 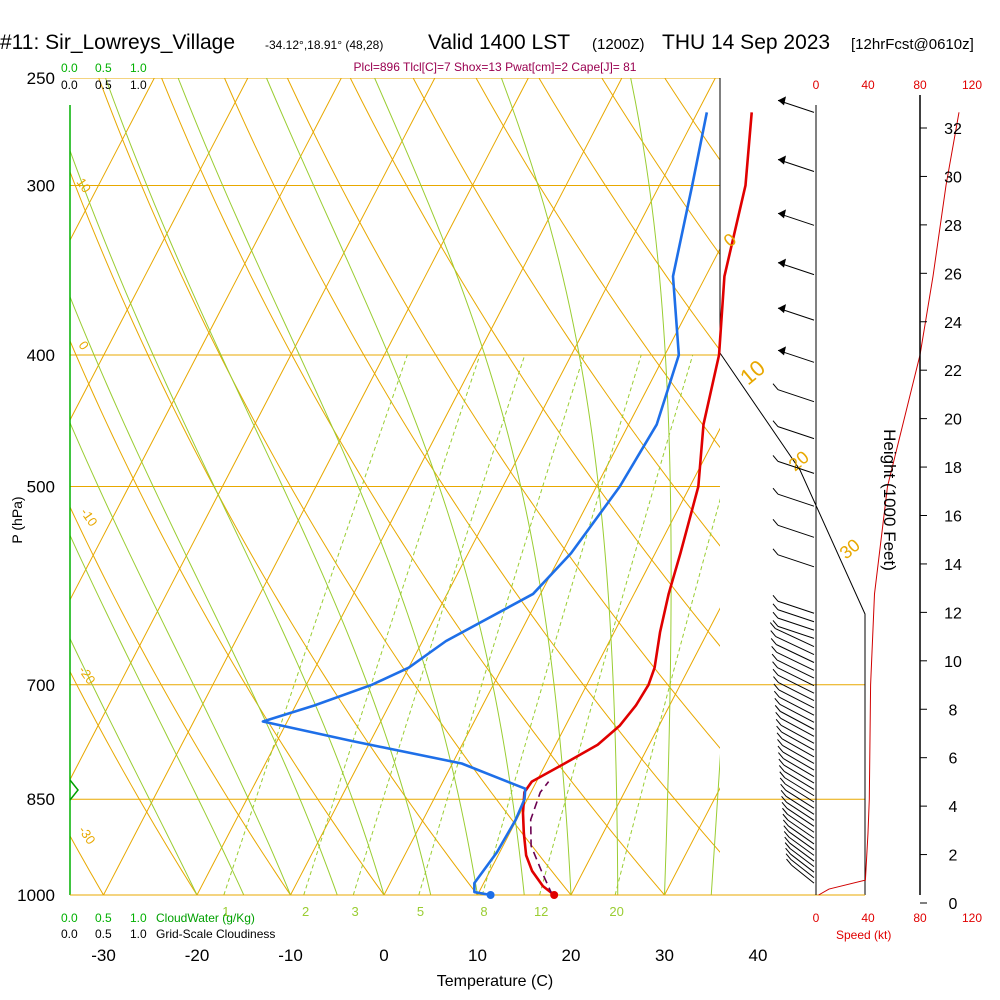 I want to click on speed-tick-top: 120, so click(x=972, y=85).